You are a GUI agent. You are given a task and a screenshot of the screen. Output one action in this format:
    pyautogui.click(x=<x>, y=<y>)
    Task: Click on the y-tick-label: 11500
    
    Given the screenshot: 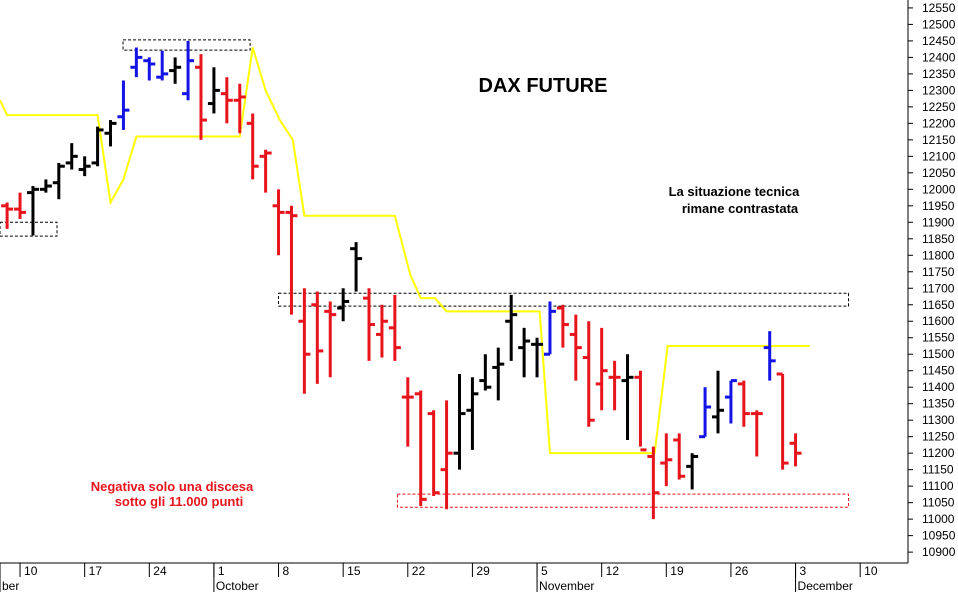 What is the action you would take?
    pyautogui.click(x=938, y=354)
    